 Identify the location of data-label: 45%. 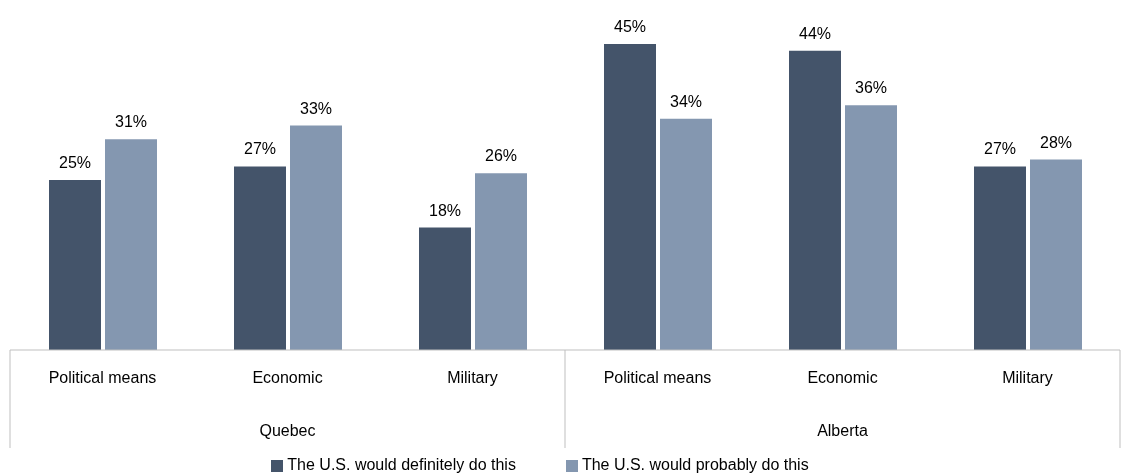
(630, 26).